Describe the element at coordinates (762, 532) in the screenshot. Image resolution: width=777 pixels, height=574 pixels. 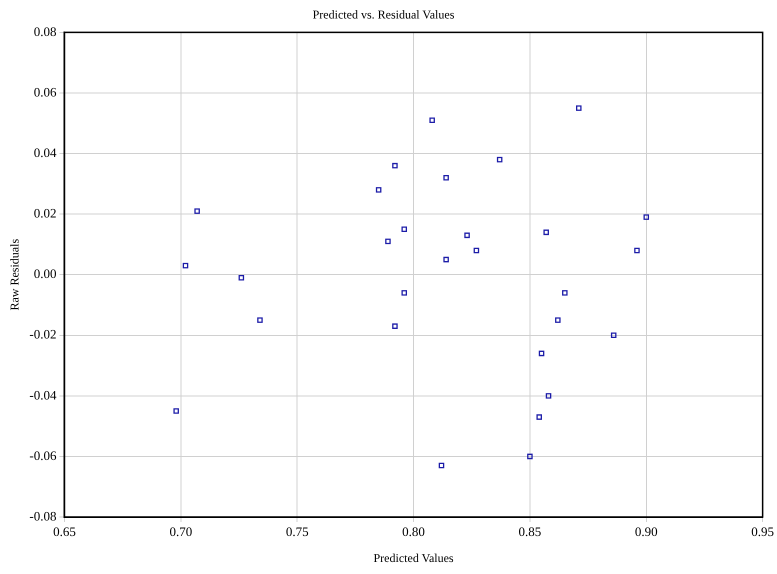
I see `x-tick-label: 0.95` at that location.